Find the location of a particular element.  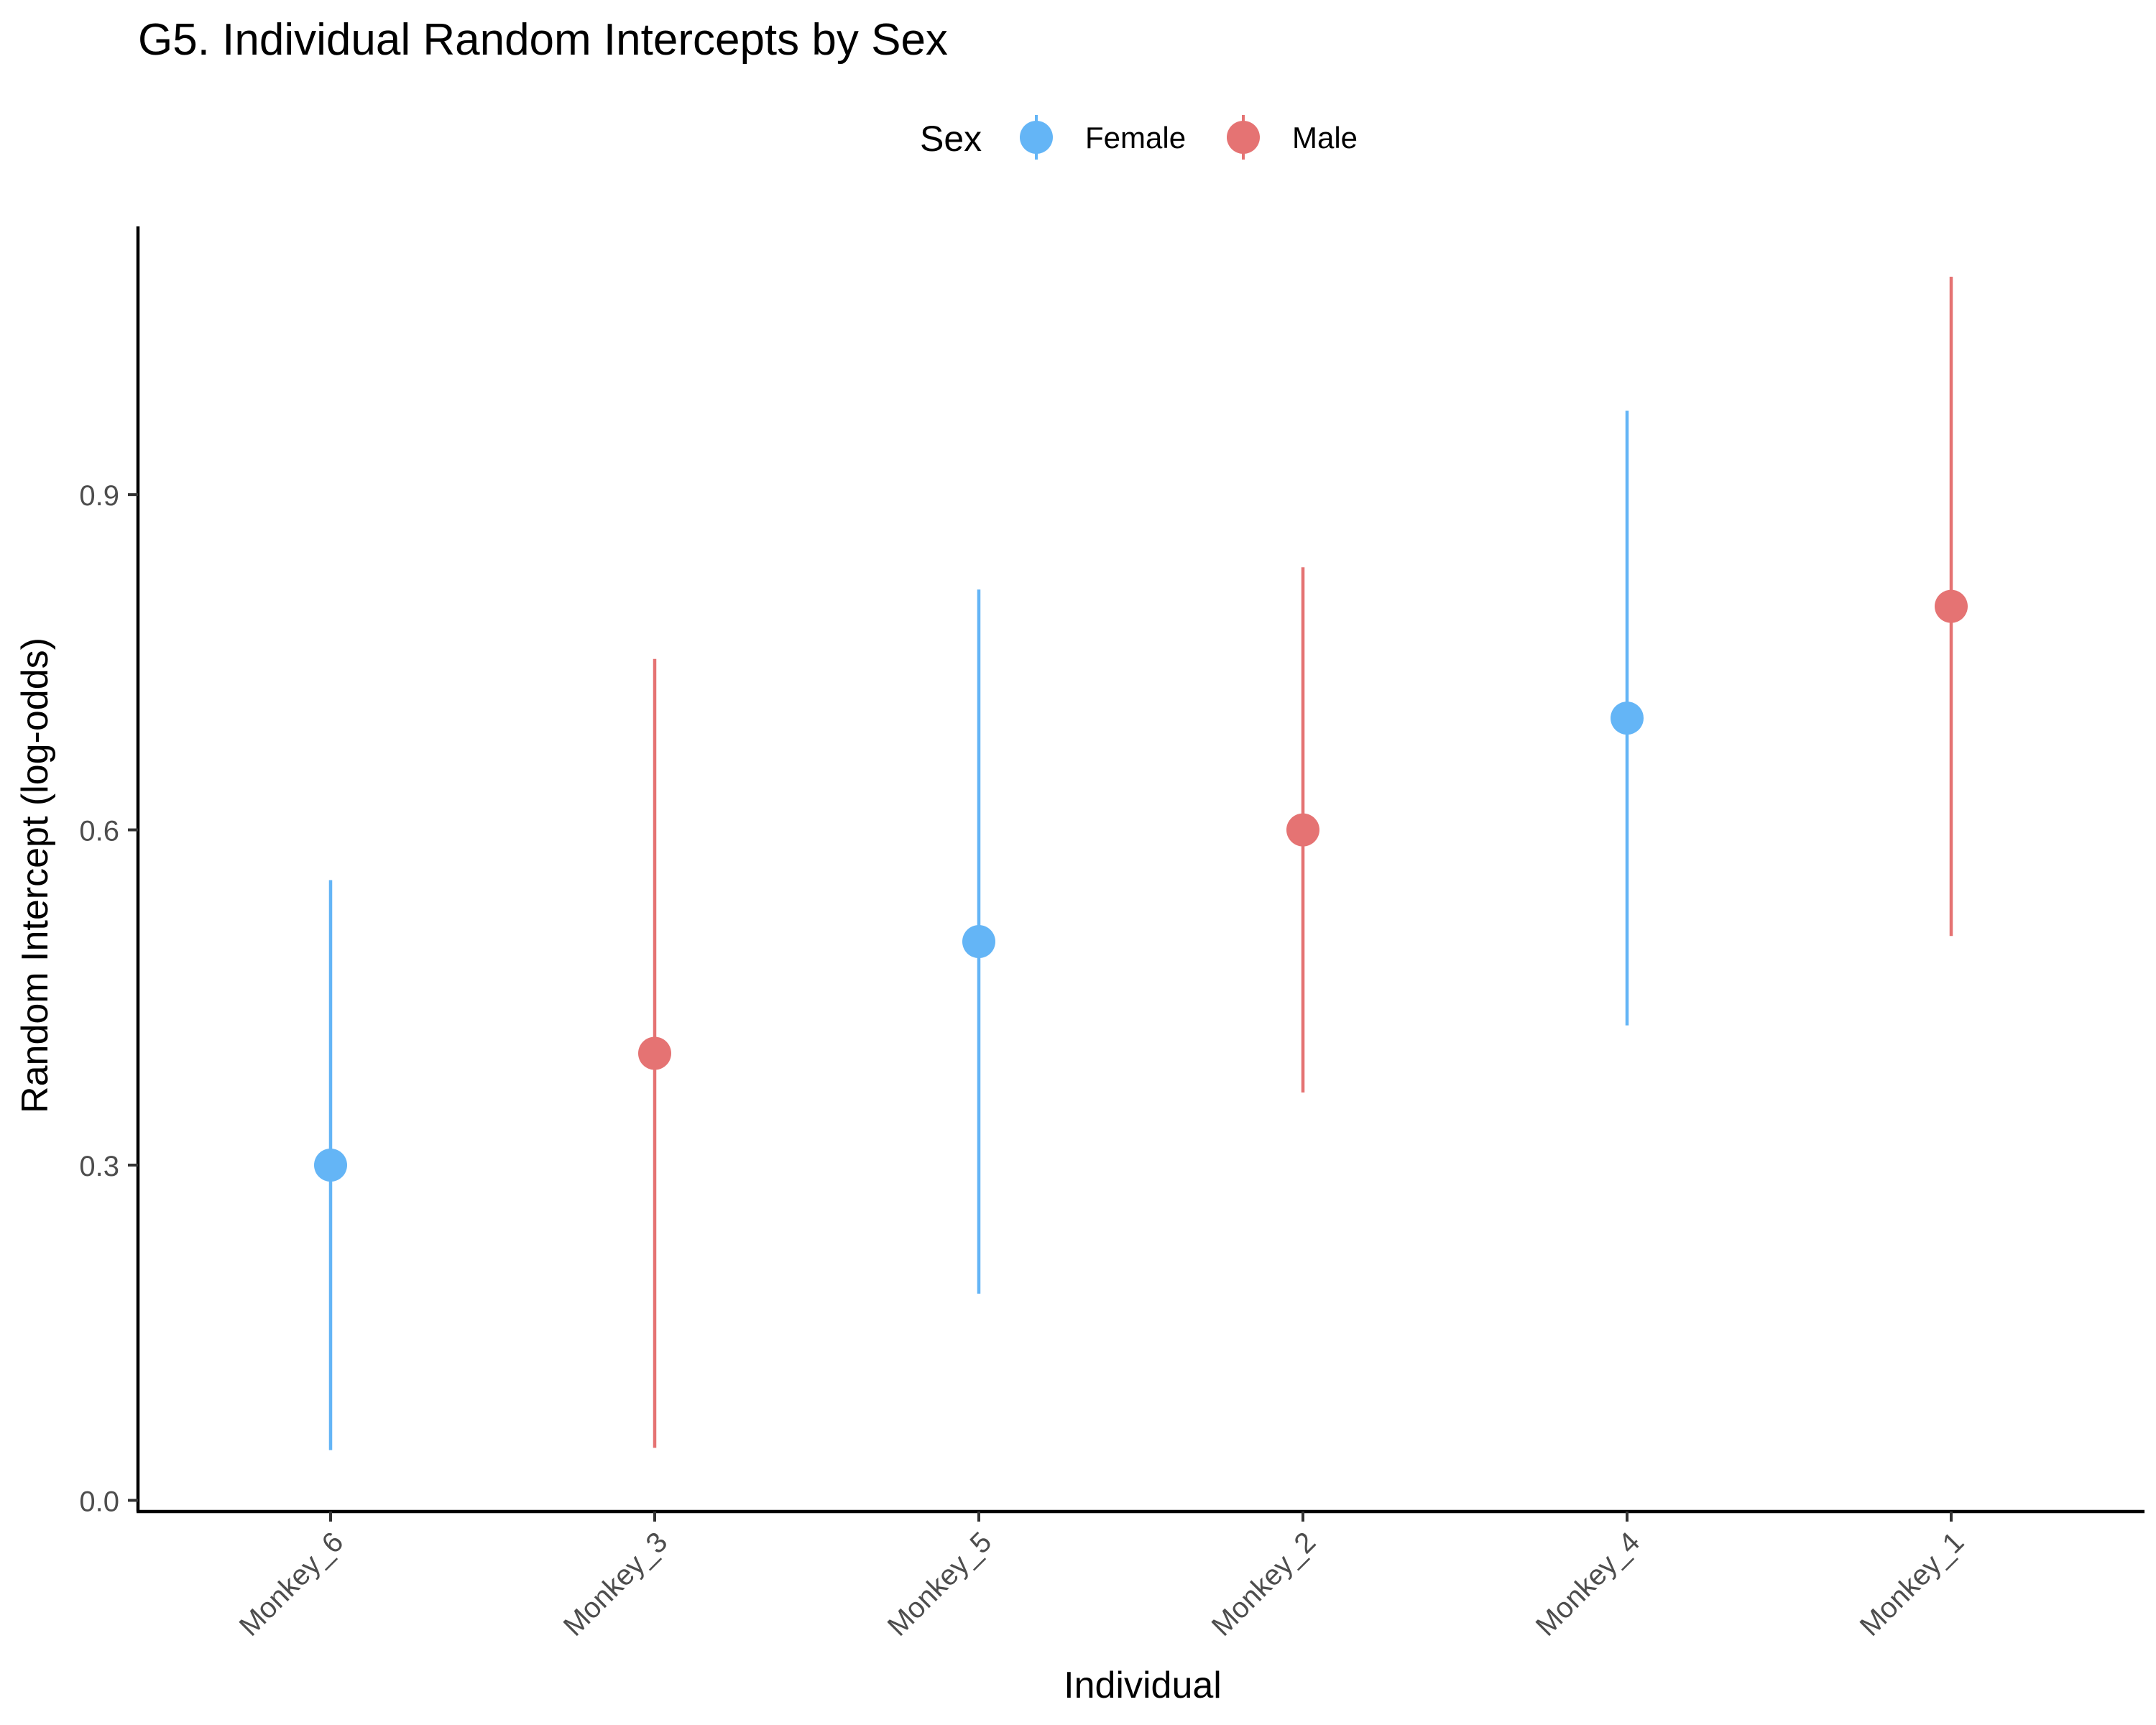

y-tick-label: 0.0 is located at coordinates (99, 1501).